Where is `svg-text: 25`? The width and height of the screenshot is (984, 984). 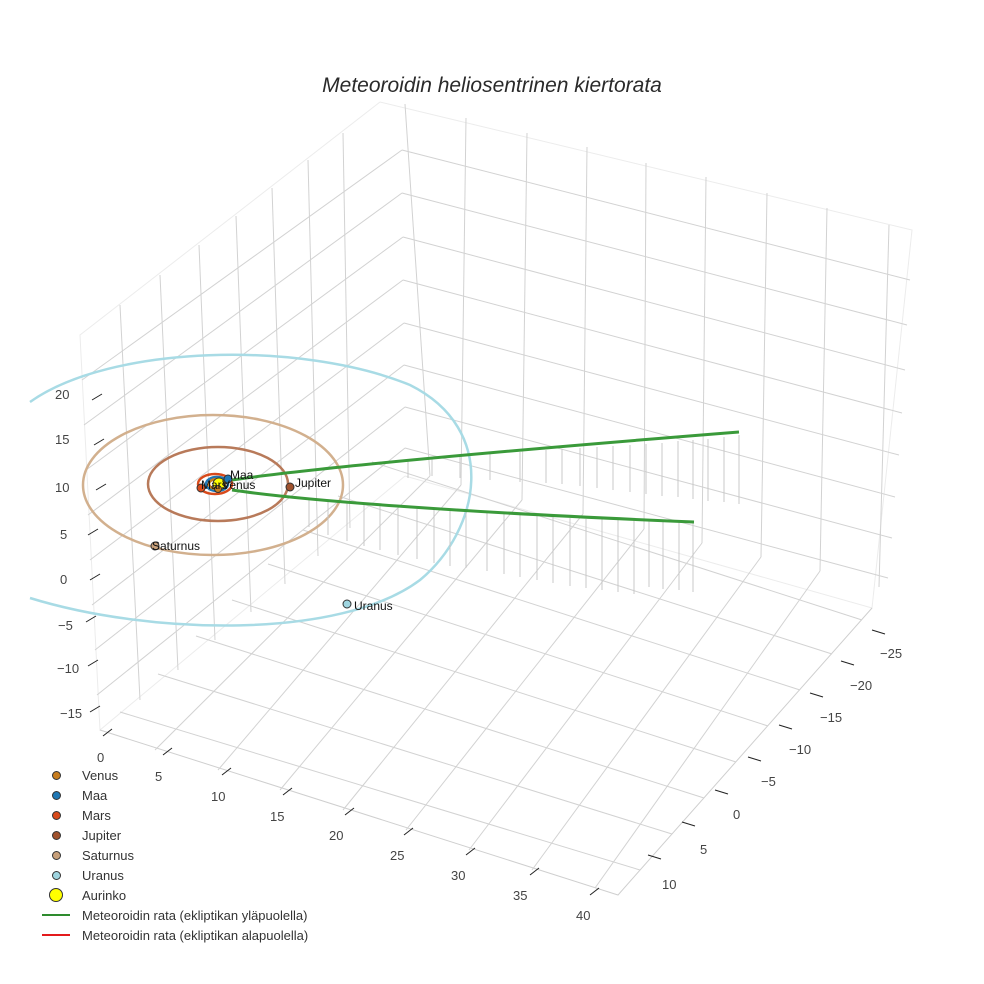
svg-text: 25 is located at coordinates (397, 855).